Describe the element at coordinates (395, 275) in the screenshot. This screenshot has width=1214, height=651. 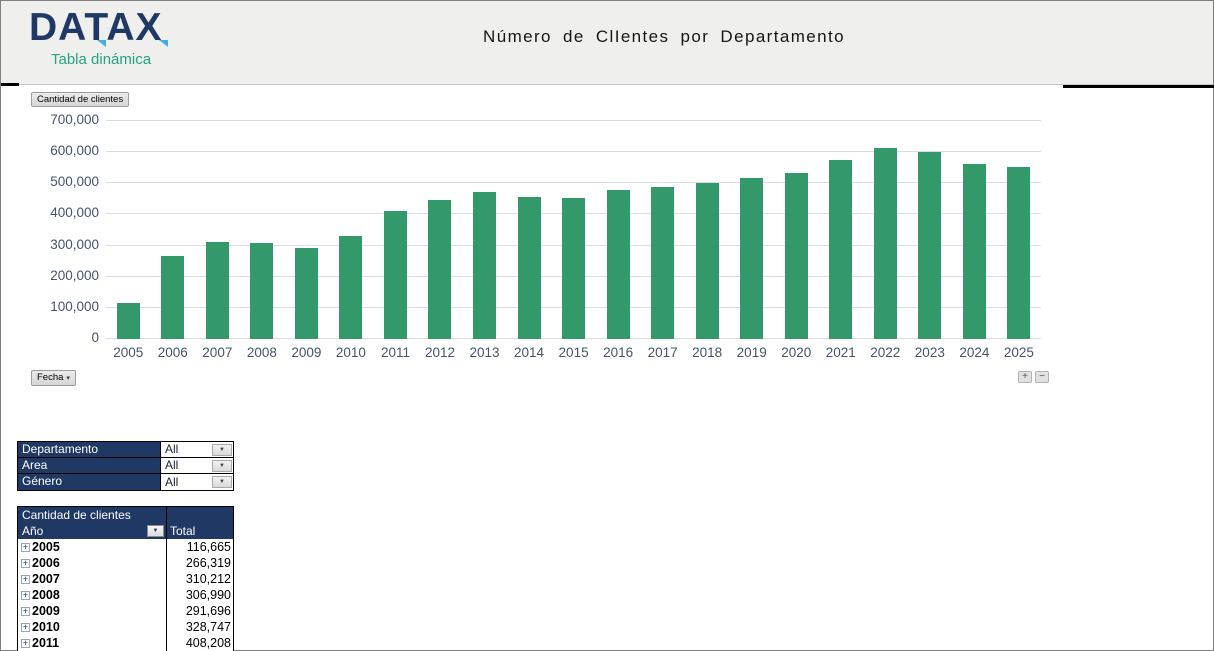
I see `bar-2011` at that location.